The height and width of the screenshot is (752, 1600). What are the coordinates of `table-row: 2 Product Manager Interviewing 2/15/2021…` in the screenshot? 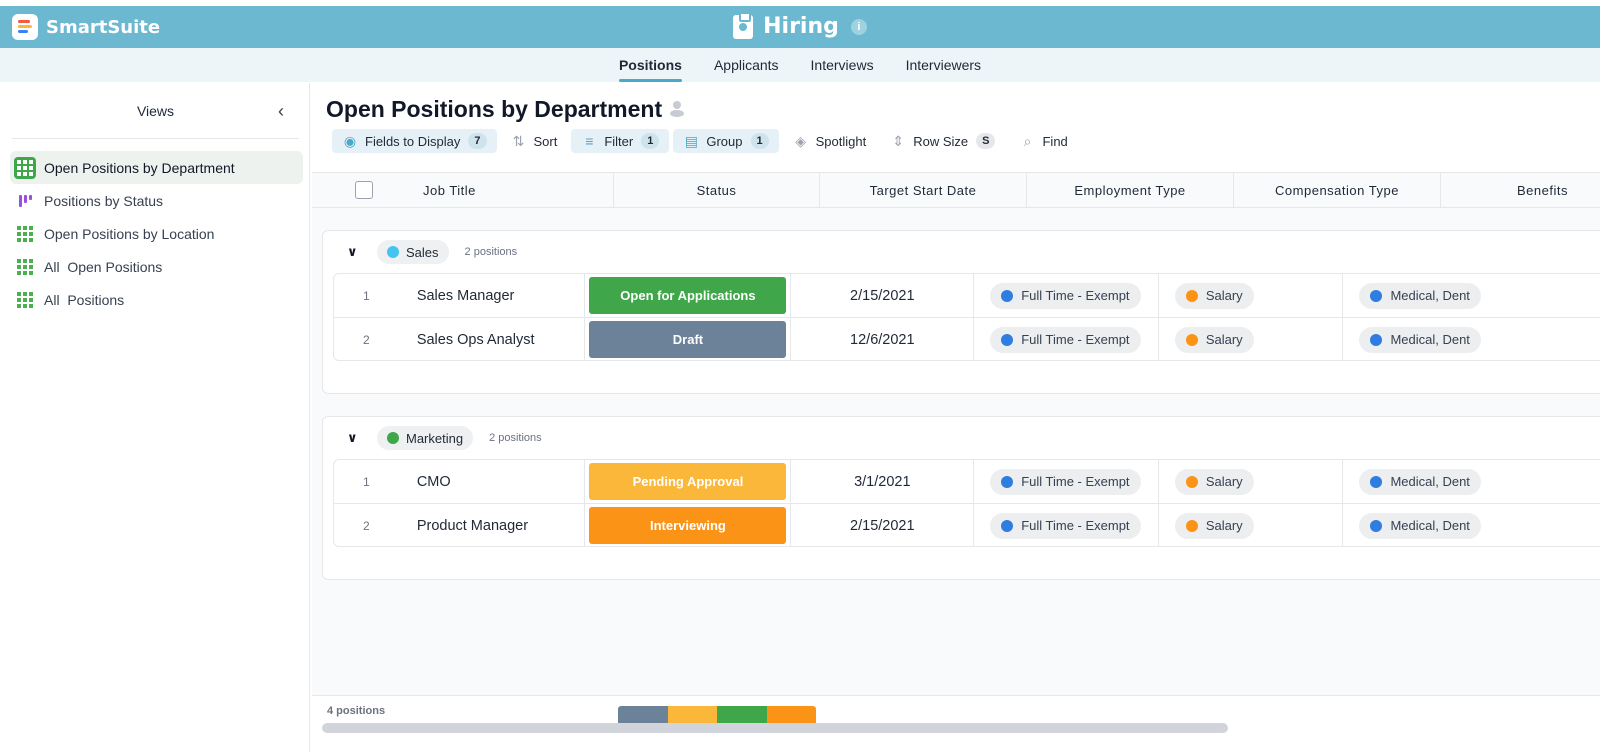 It's located at (966, 525).